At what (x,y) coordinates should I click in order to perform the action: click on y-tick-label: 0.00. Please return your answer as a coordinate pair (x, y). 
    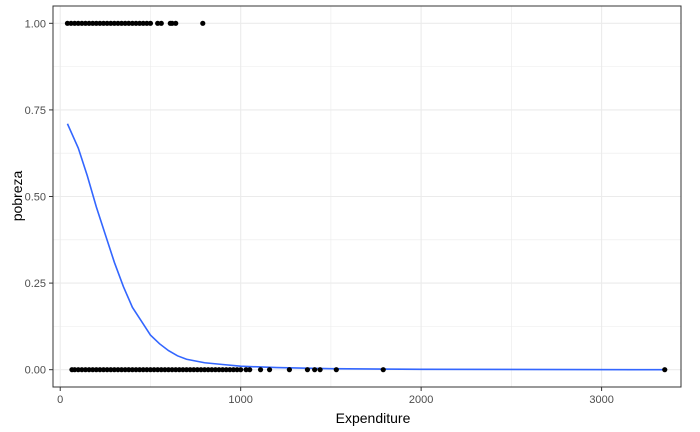
    Looking at the image, I should click on (35, 371).